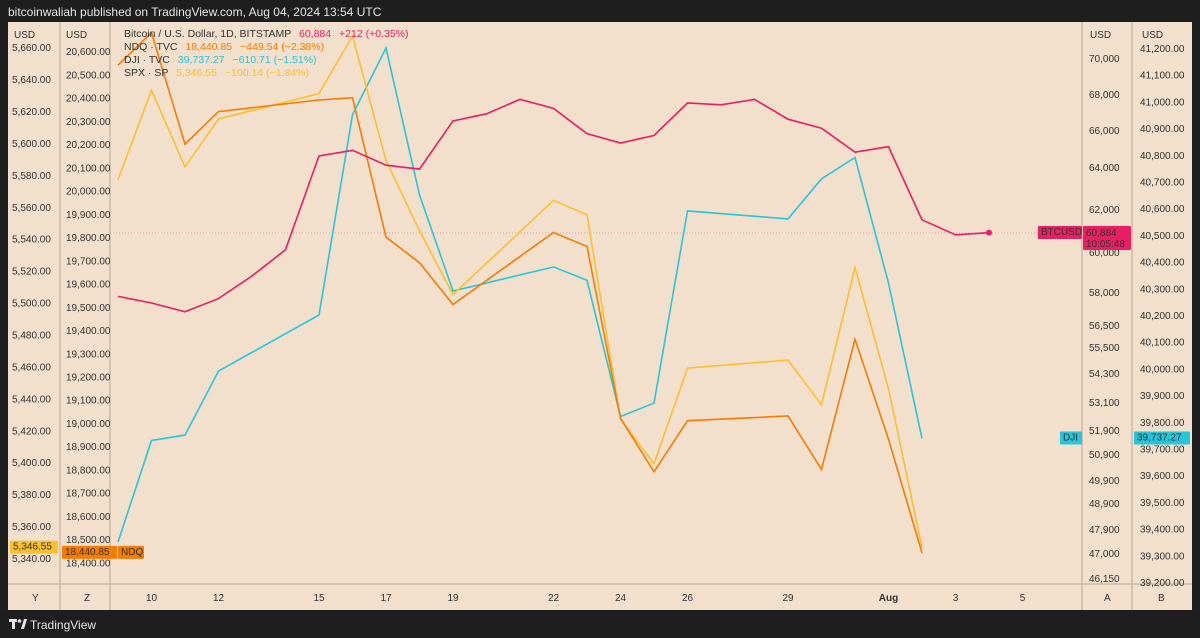 The image size is (1200, 638). What do you see at coordinates (274, 60) in the screenshot?
I see `legend-dji-change: −610.71 (−1.51%)` at bounding box center [274, 60].